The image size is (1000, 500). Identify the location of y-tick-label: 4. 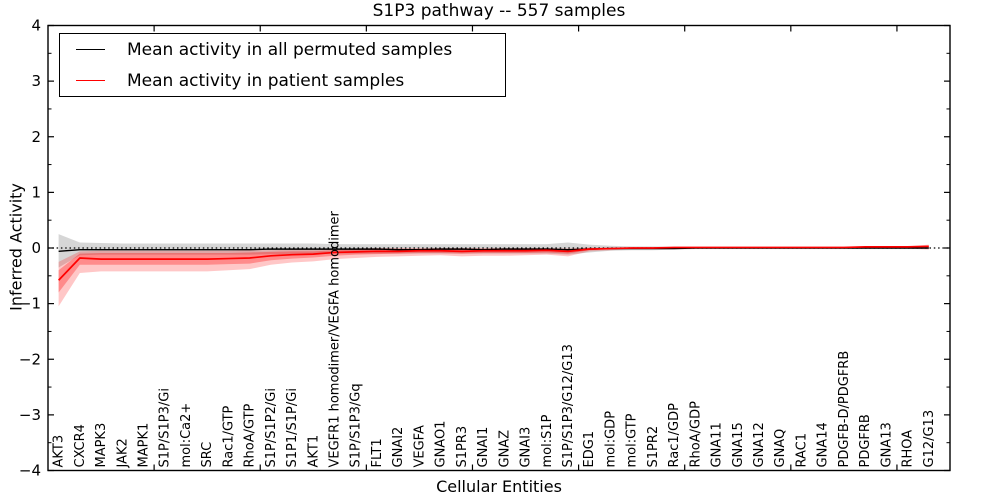
(36, 26).